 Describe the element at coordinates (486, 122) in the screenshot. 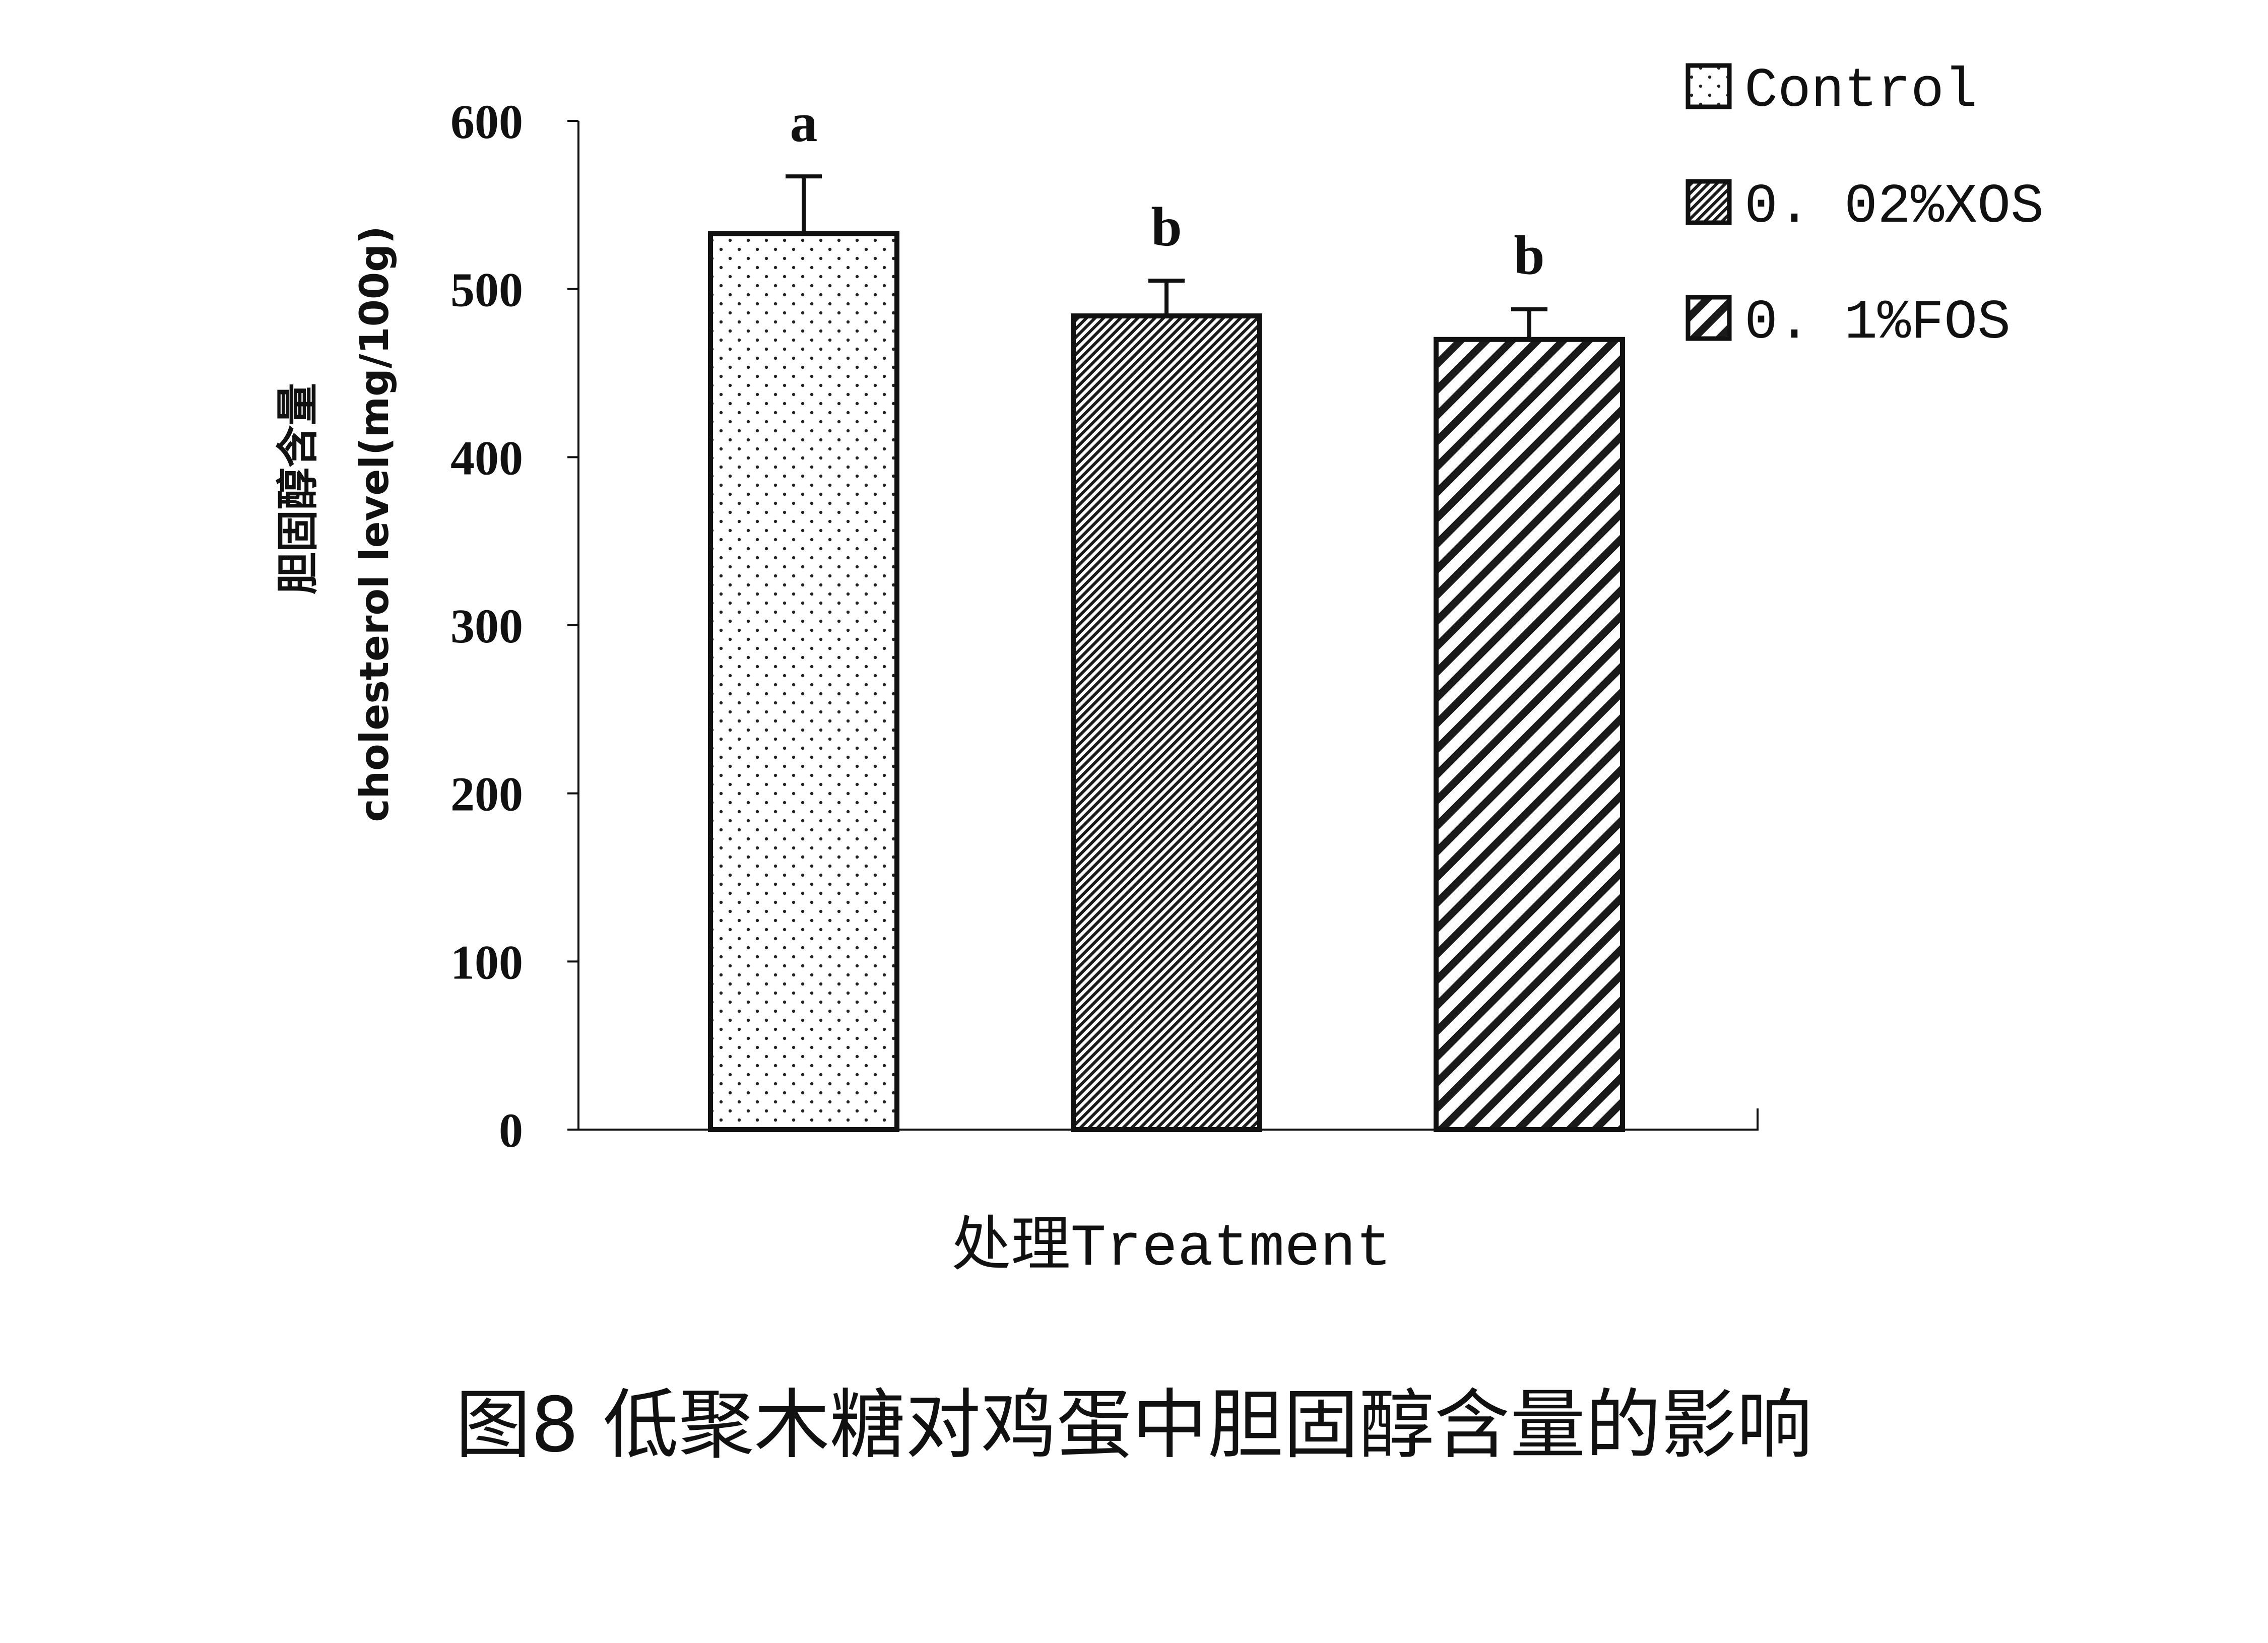

I see `y-tick-label: 600` at that location.